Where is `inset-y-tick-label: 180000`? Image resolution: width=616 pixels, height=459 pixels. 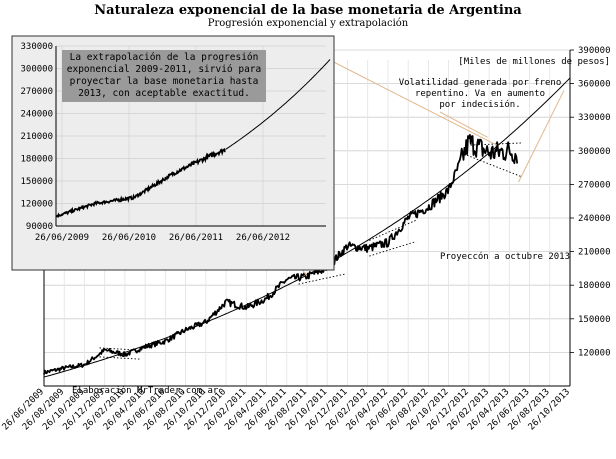
inset-y-tick-label: 180000 is located at coordinates (36, 160).